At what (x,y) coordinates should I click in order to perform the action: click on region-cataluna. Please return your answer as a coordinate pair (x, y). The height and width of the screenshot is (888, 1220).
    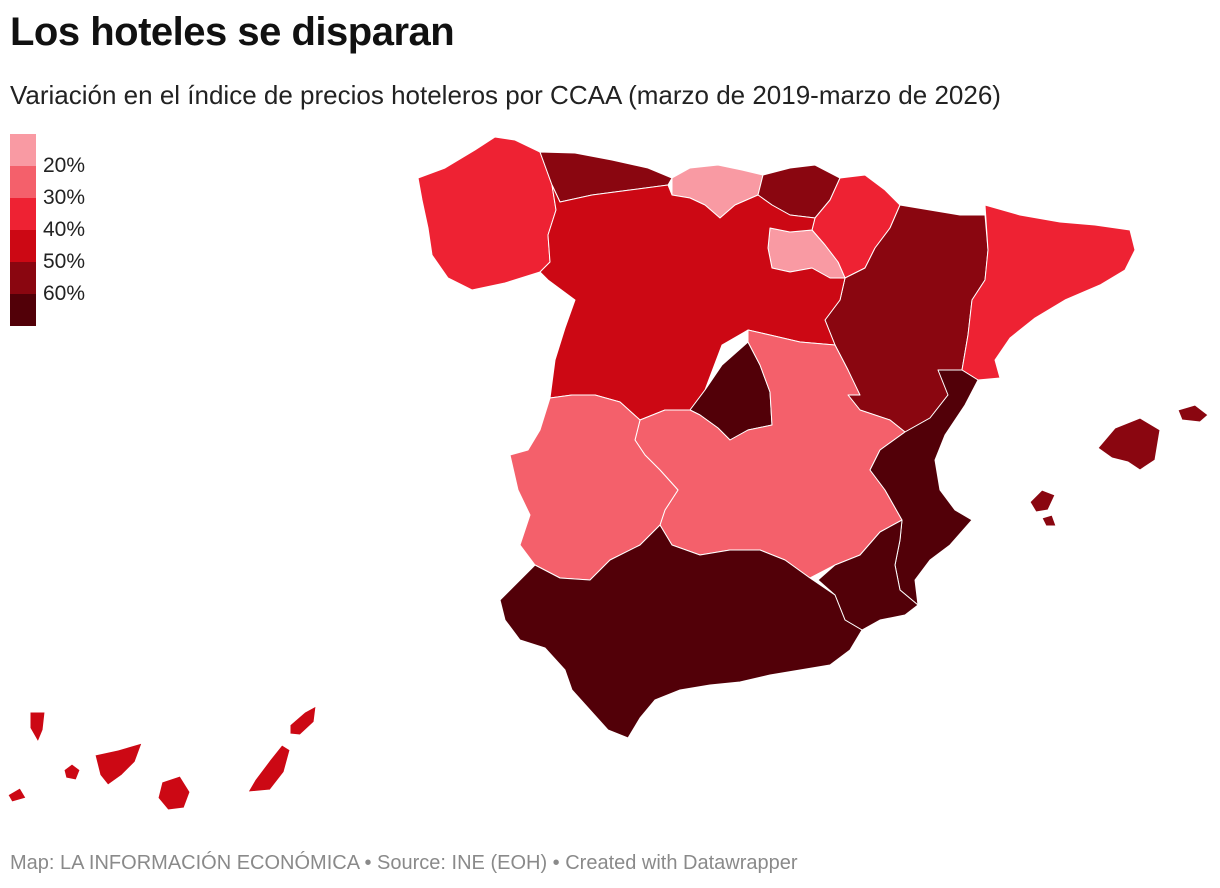
    Looking at the image, I should click on (1048, 292).